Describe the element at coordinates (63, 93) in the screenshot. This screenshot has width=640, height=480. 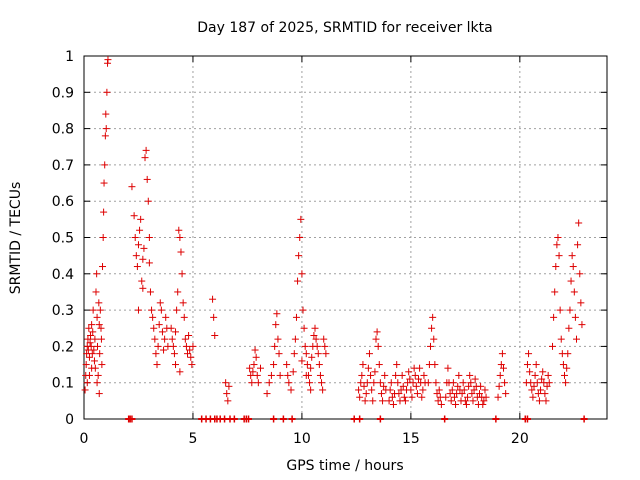
I see `y-tick-label: 0.9` at that location.